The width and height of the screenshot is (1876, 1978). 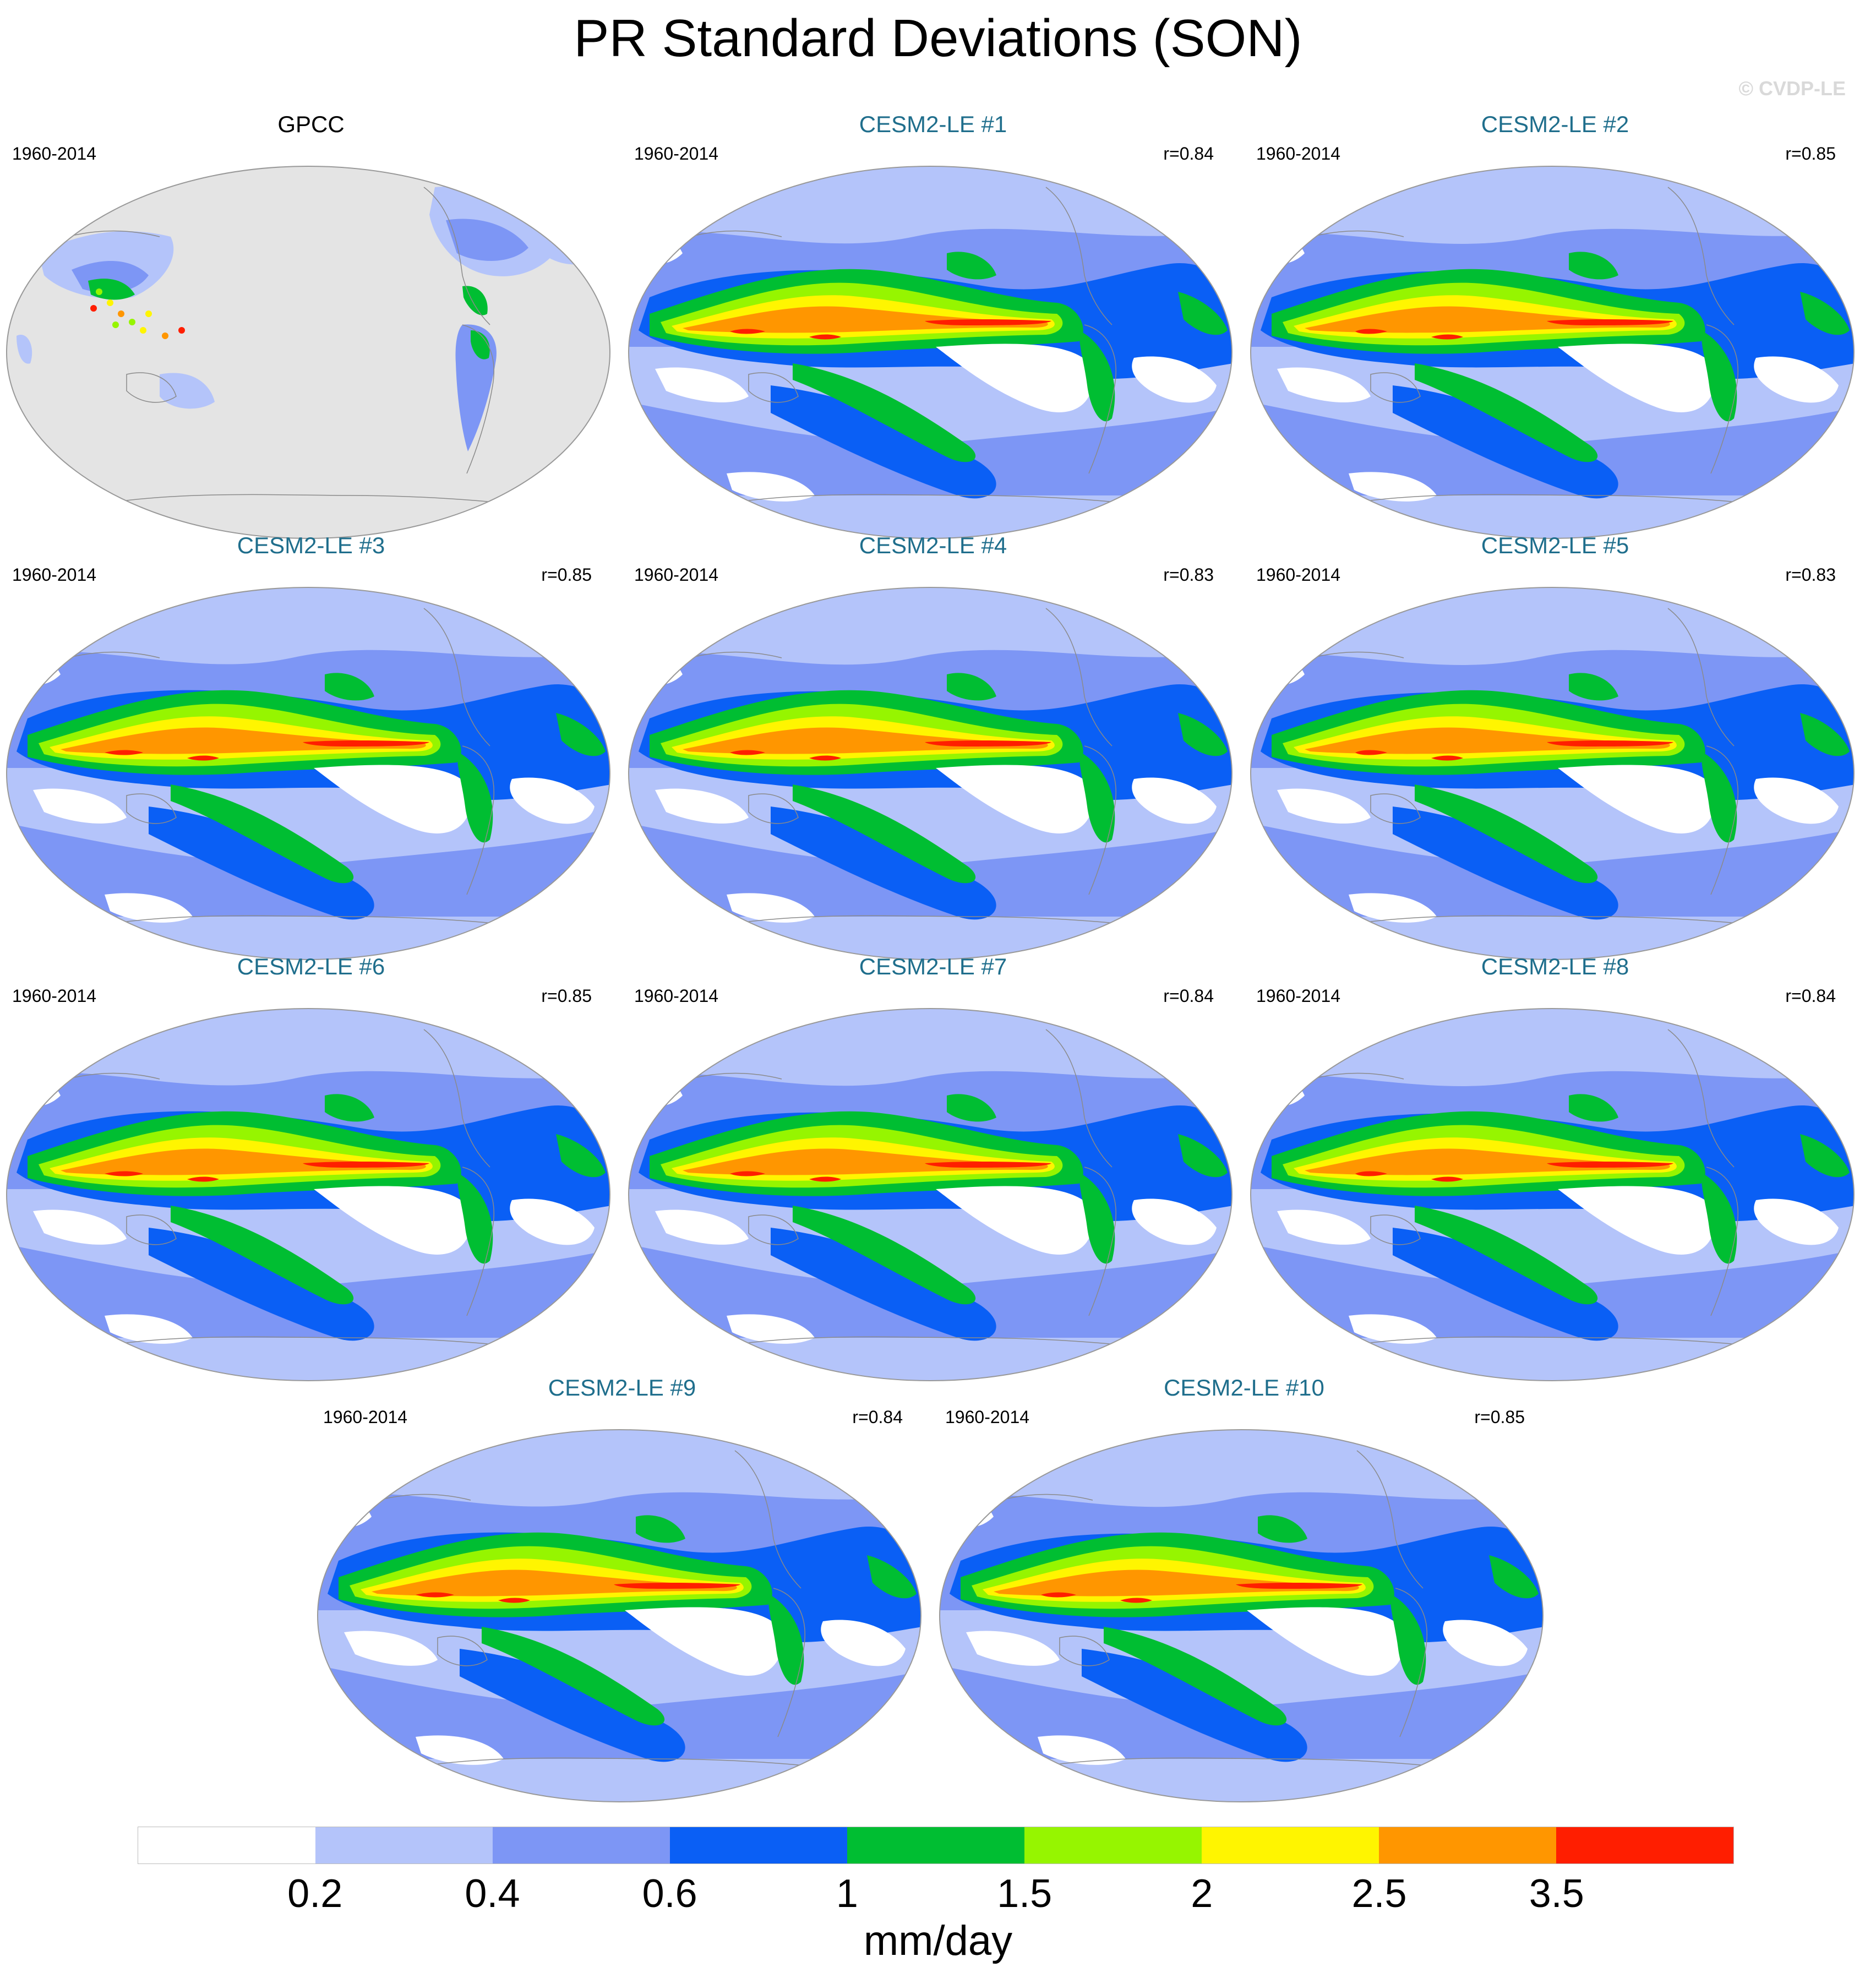 What do you see at coordinates (1024, 1894) in the screenshot?
I see `colorbar-tick-label: 1.5` at bounding box center [1024, 1894].